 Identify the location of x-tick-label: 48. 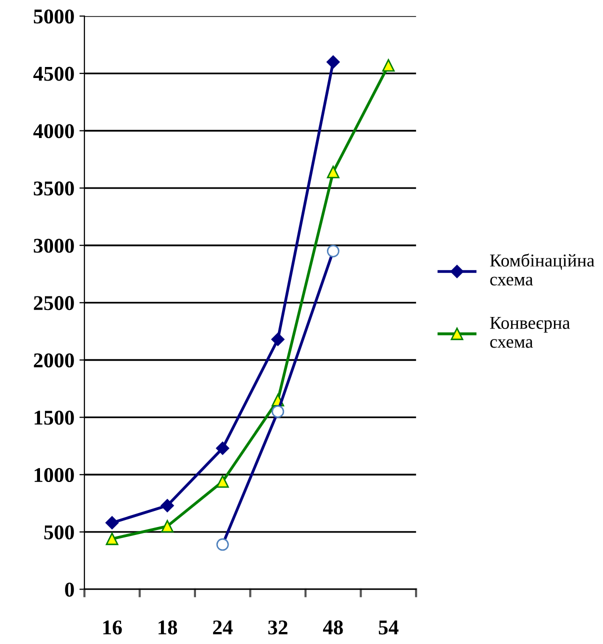
(333, 627).